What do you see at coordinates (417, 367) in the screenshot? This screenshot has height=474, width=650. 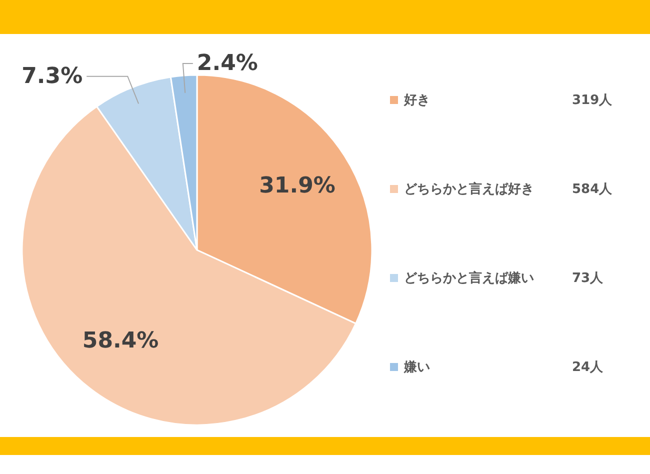 I see `legend-label: 嫌い` at bounding box center [417, 367].